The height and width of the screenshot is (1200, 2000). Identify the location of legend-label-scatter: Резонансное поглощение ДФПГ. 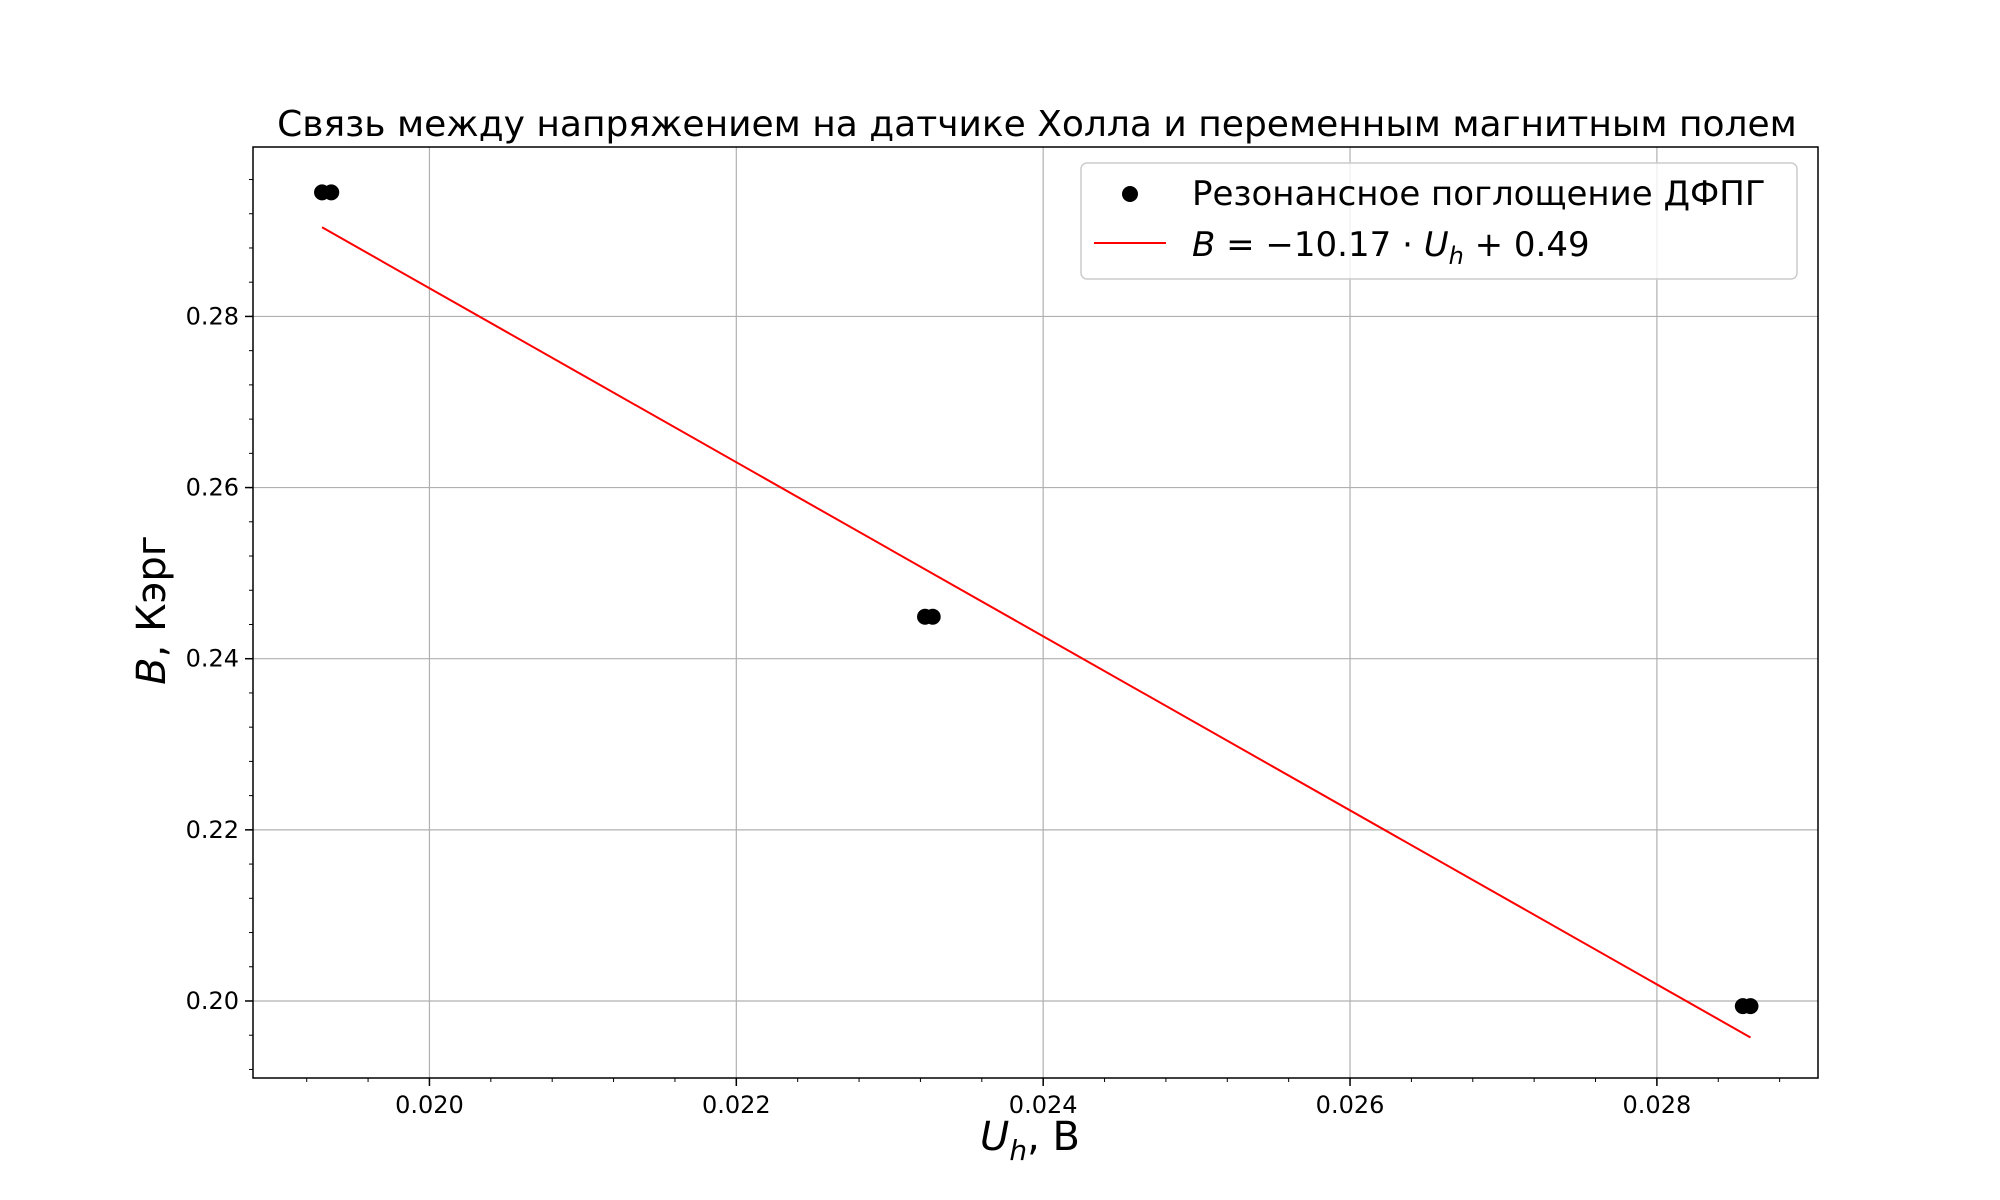
(1479, 194).